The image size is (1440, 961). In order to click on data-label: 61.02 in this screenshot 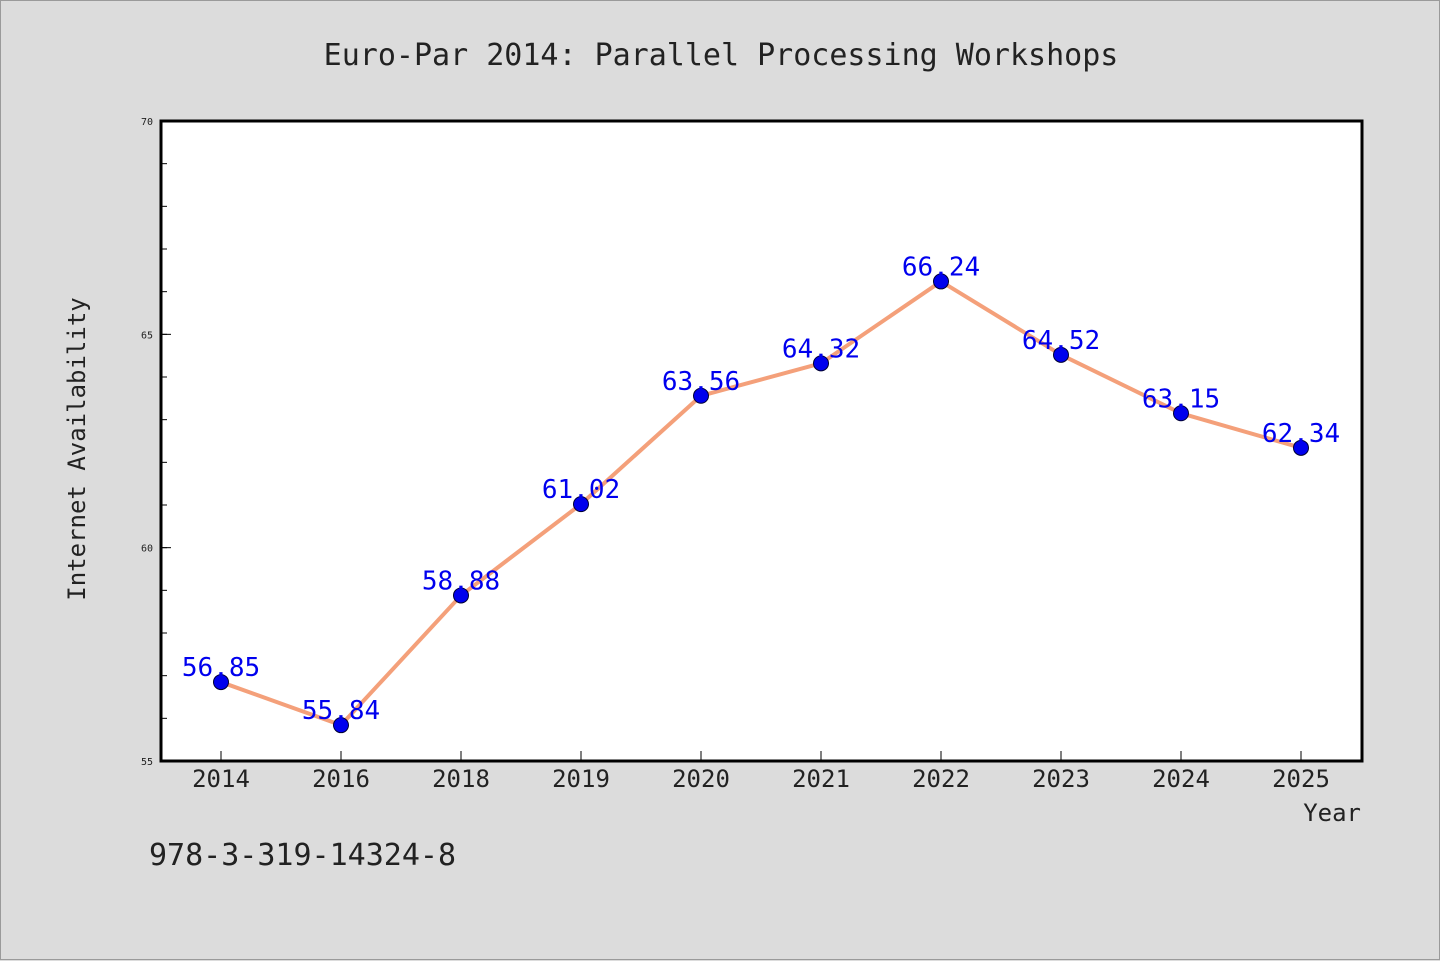, I will do `click(581, 490)`.